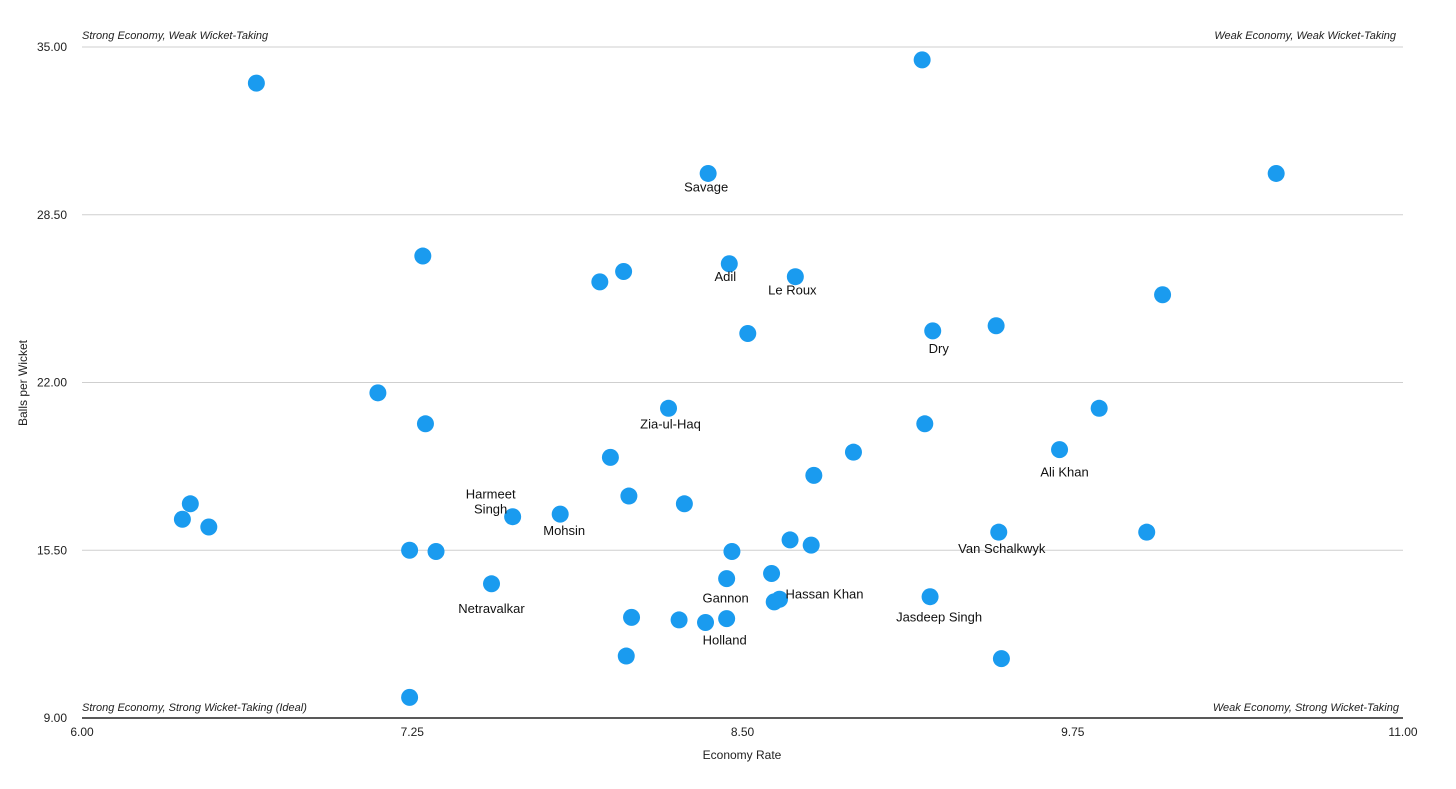 The image size is (1456, 789). I want to click on point-label: Hassan Khan, so click(824, 593).